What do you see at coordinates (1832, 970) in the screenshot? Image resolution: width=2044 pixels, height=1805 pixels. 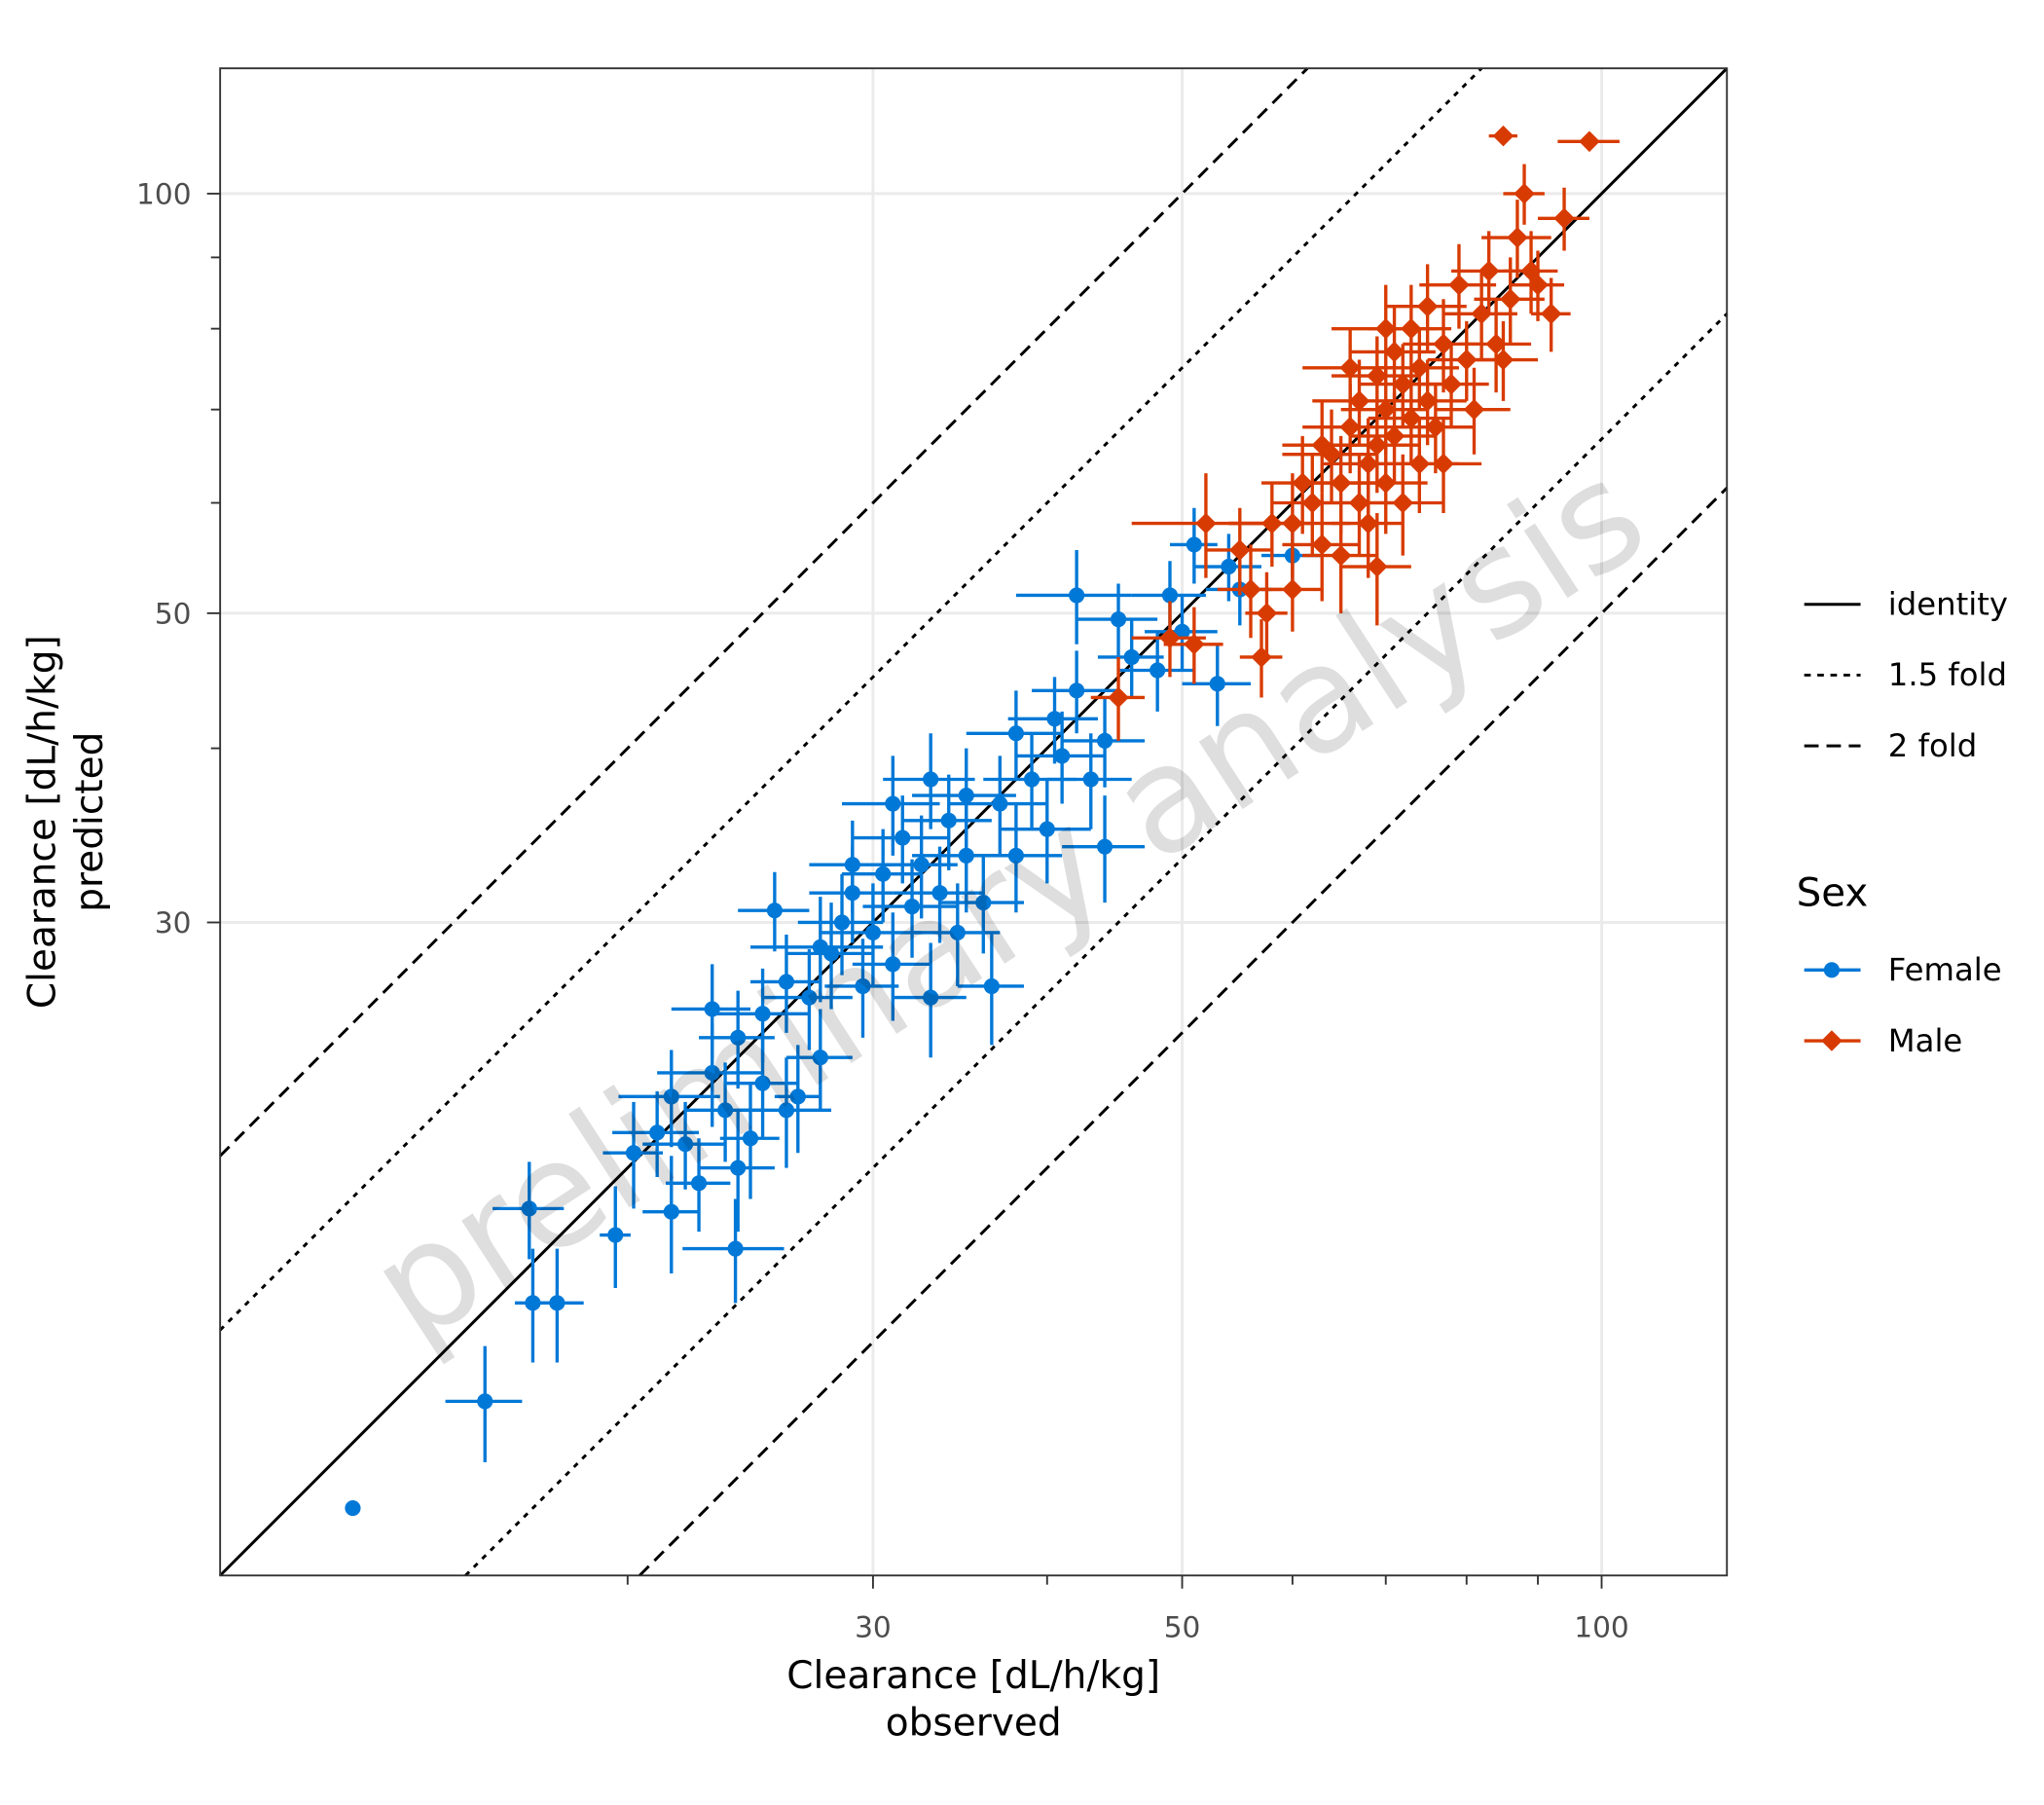 I see `legend-female-marker` at bounding box center [1832, 970].